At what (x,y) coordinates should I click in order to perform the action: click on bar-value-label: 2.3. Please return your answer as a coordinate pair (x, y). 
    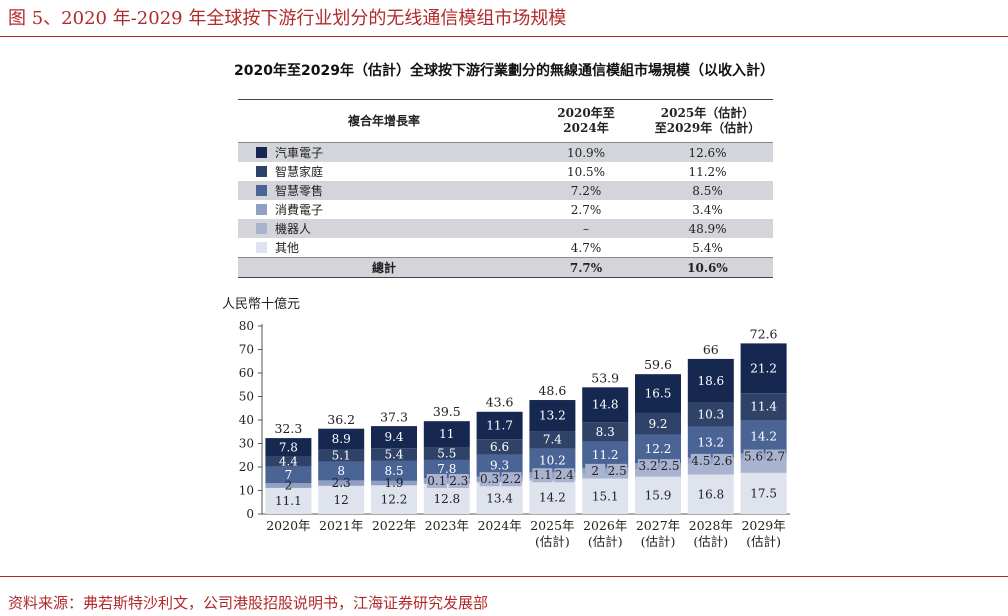
    Looking at the image, I should click on (458, 481).